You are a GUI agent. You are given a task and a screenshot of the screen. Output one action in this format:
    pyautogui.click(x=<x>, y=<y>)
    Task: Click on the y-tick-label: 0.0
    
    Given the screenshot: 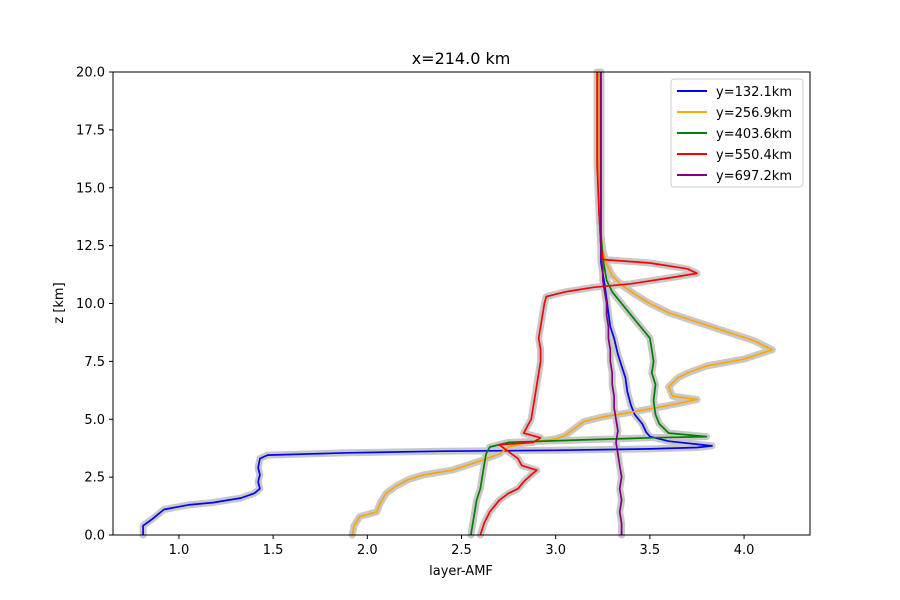 What is the action you would take?
    pyautogui.click(x=94, y=536)
    